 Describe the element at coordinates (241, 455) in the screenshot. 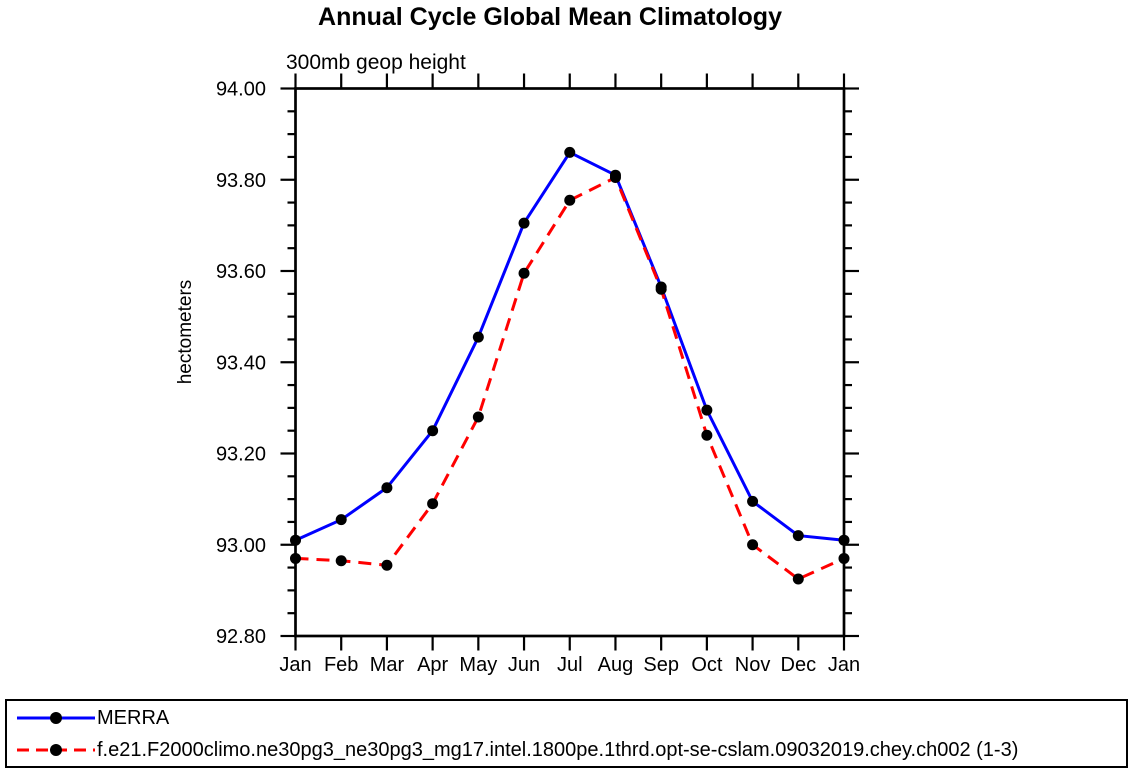

I see `y-tick-label: 93.20` at that location.